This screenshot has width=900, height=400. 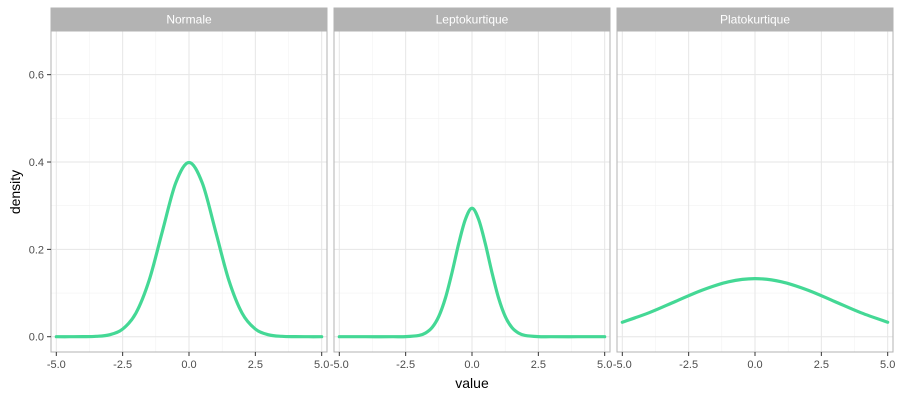 I want to click on facet-strip-label: Normale, so click(x=189, y=20).